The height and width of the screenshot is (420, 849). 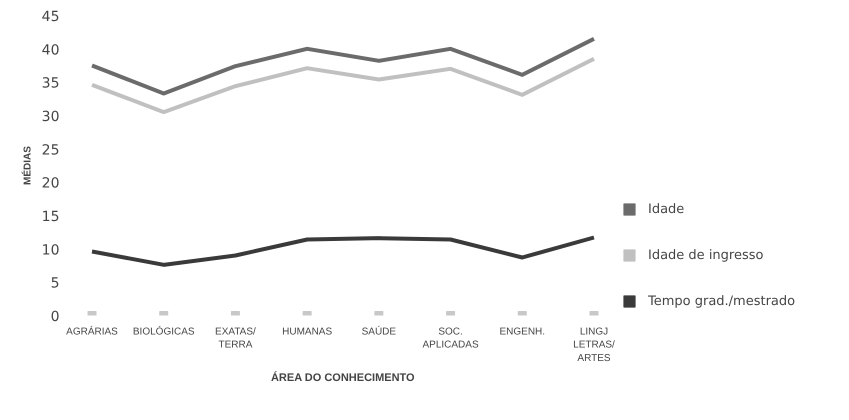 I want to click on y-tick-label: 30, so click(x=51, y=117).